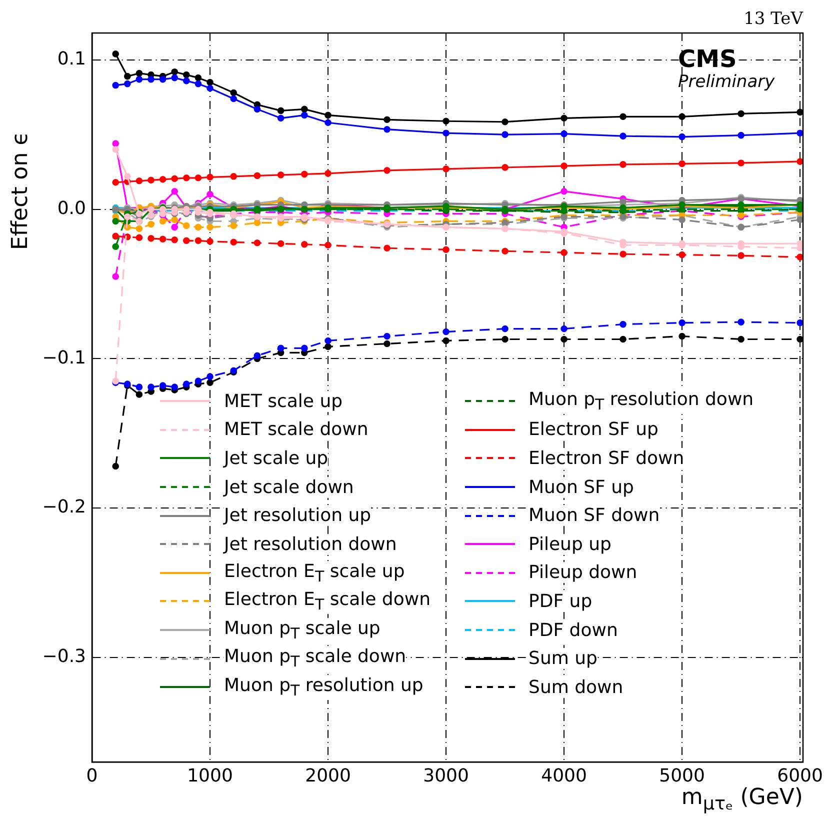 The image size is (828, 825). Describe the element at coordinates (570, 544) in the screenshot. I see `legend-label: Pileup up` at that location.